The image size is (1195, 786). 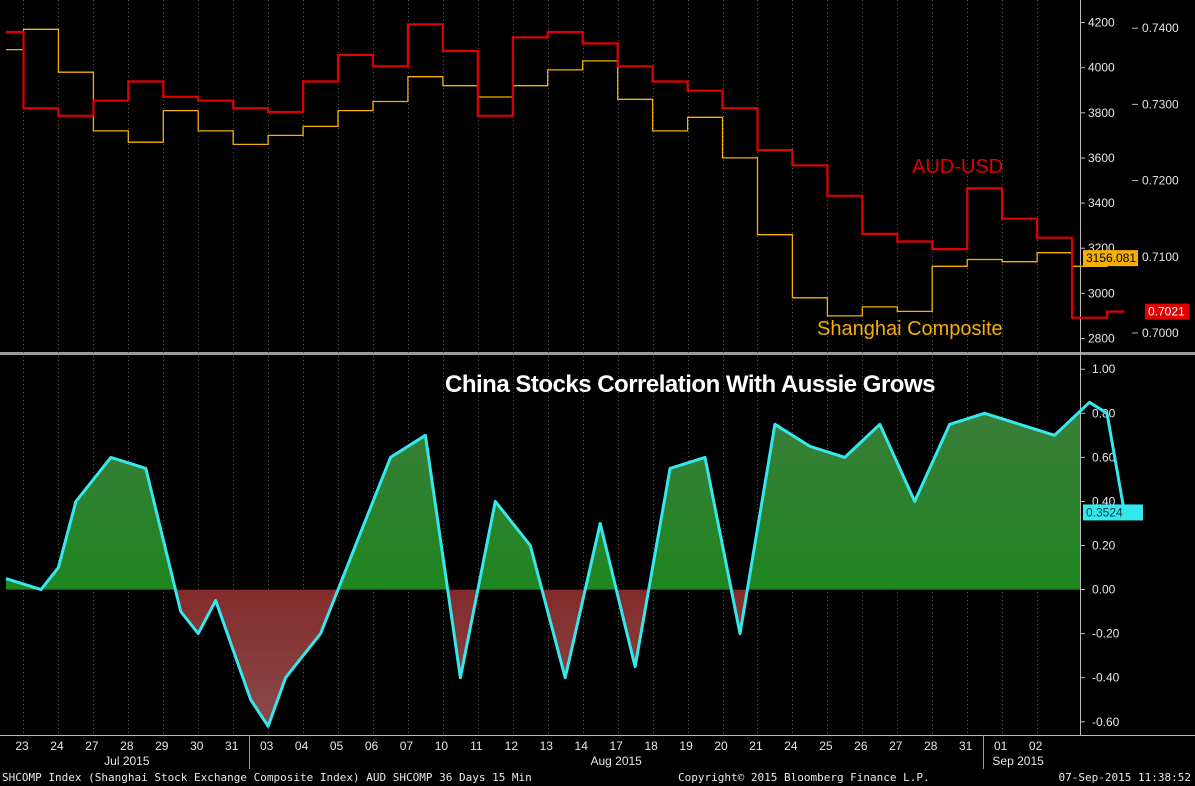 What do you see at coordinates (1106, 634) in the screenshot?
I see `correlation-tick-label: -0.20` at bounding box center [1106, 634].